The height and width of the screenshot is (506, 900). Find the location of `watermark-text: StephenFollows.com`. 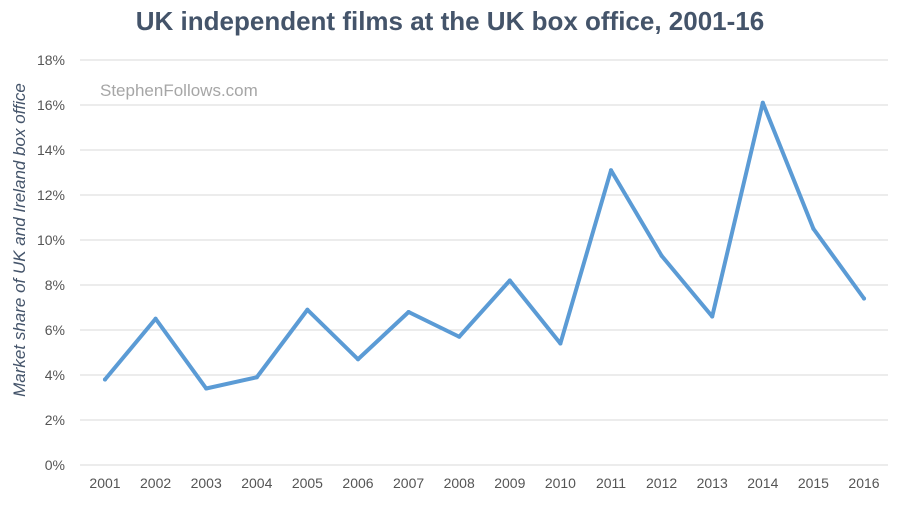

watermark-text: StephenFollows.com is located at coordinates (179, 90).